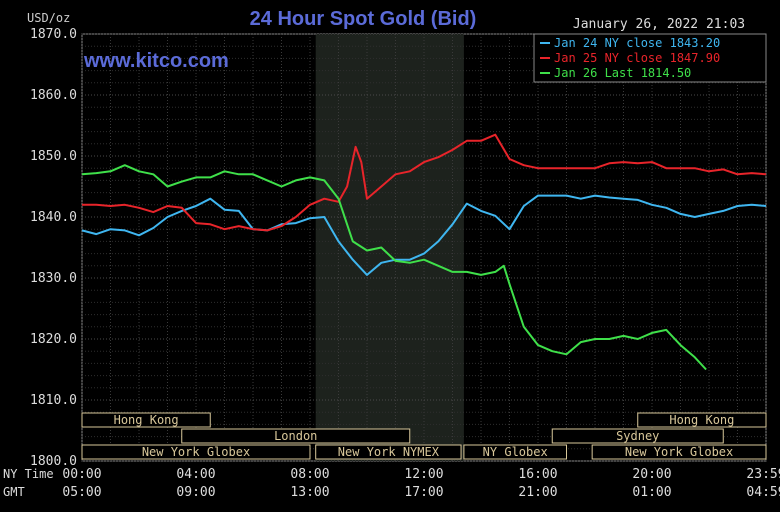 This screenshot has height=512, width=780. What do you see at coordinates (156, 61) in the screenshot?
I see `watermark: www.kitco.com` at bounding box center [156, 61].